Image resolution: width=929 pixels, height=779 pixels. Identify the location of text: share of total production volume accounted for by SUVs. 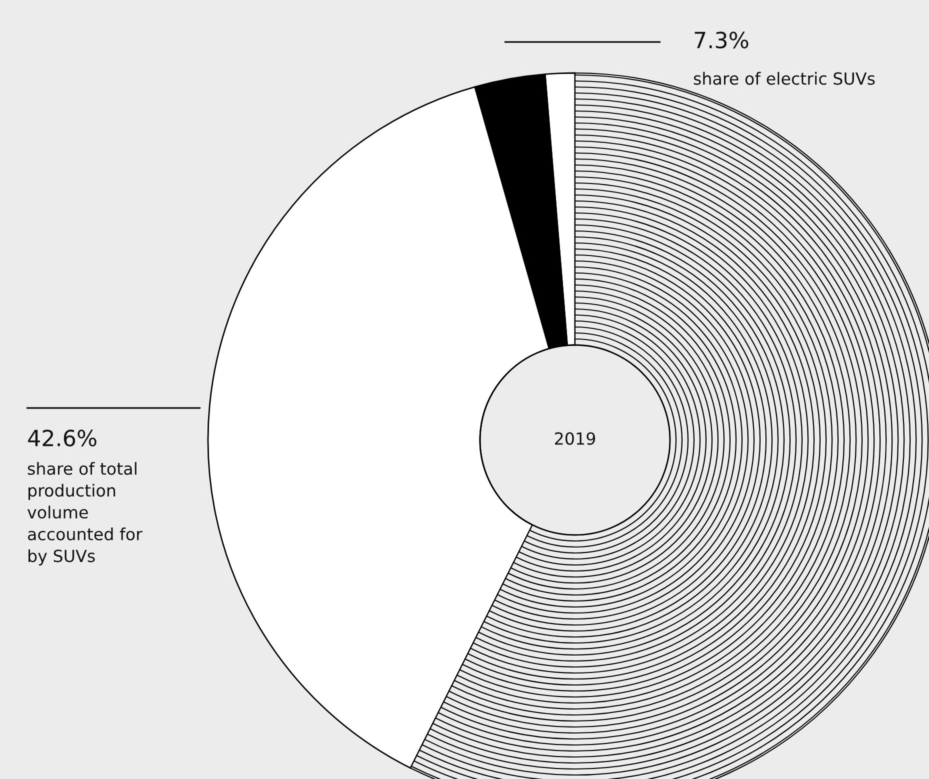
(84, 514).